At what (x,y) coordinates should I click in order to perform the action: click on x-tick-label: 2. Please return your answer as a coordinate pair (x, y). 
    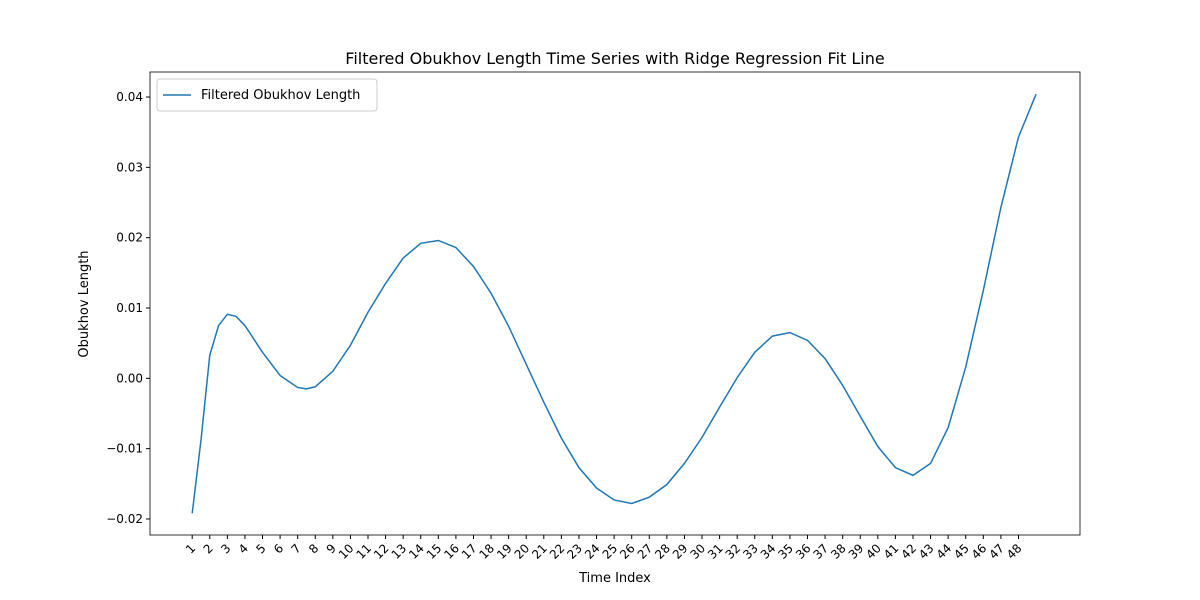
    Looking at the image, I should click on (208, 548).